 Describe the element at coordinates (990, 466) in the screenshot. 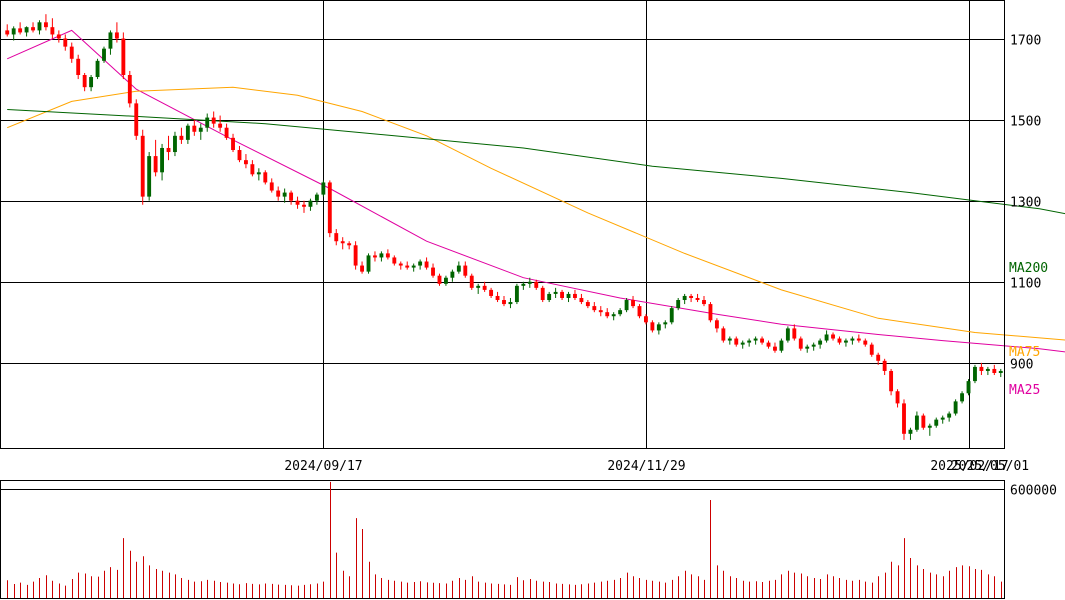

I see `date-tick-label: 2025/05/01` at that location.